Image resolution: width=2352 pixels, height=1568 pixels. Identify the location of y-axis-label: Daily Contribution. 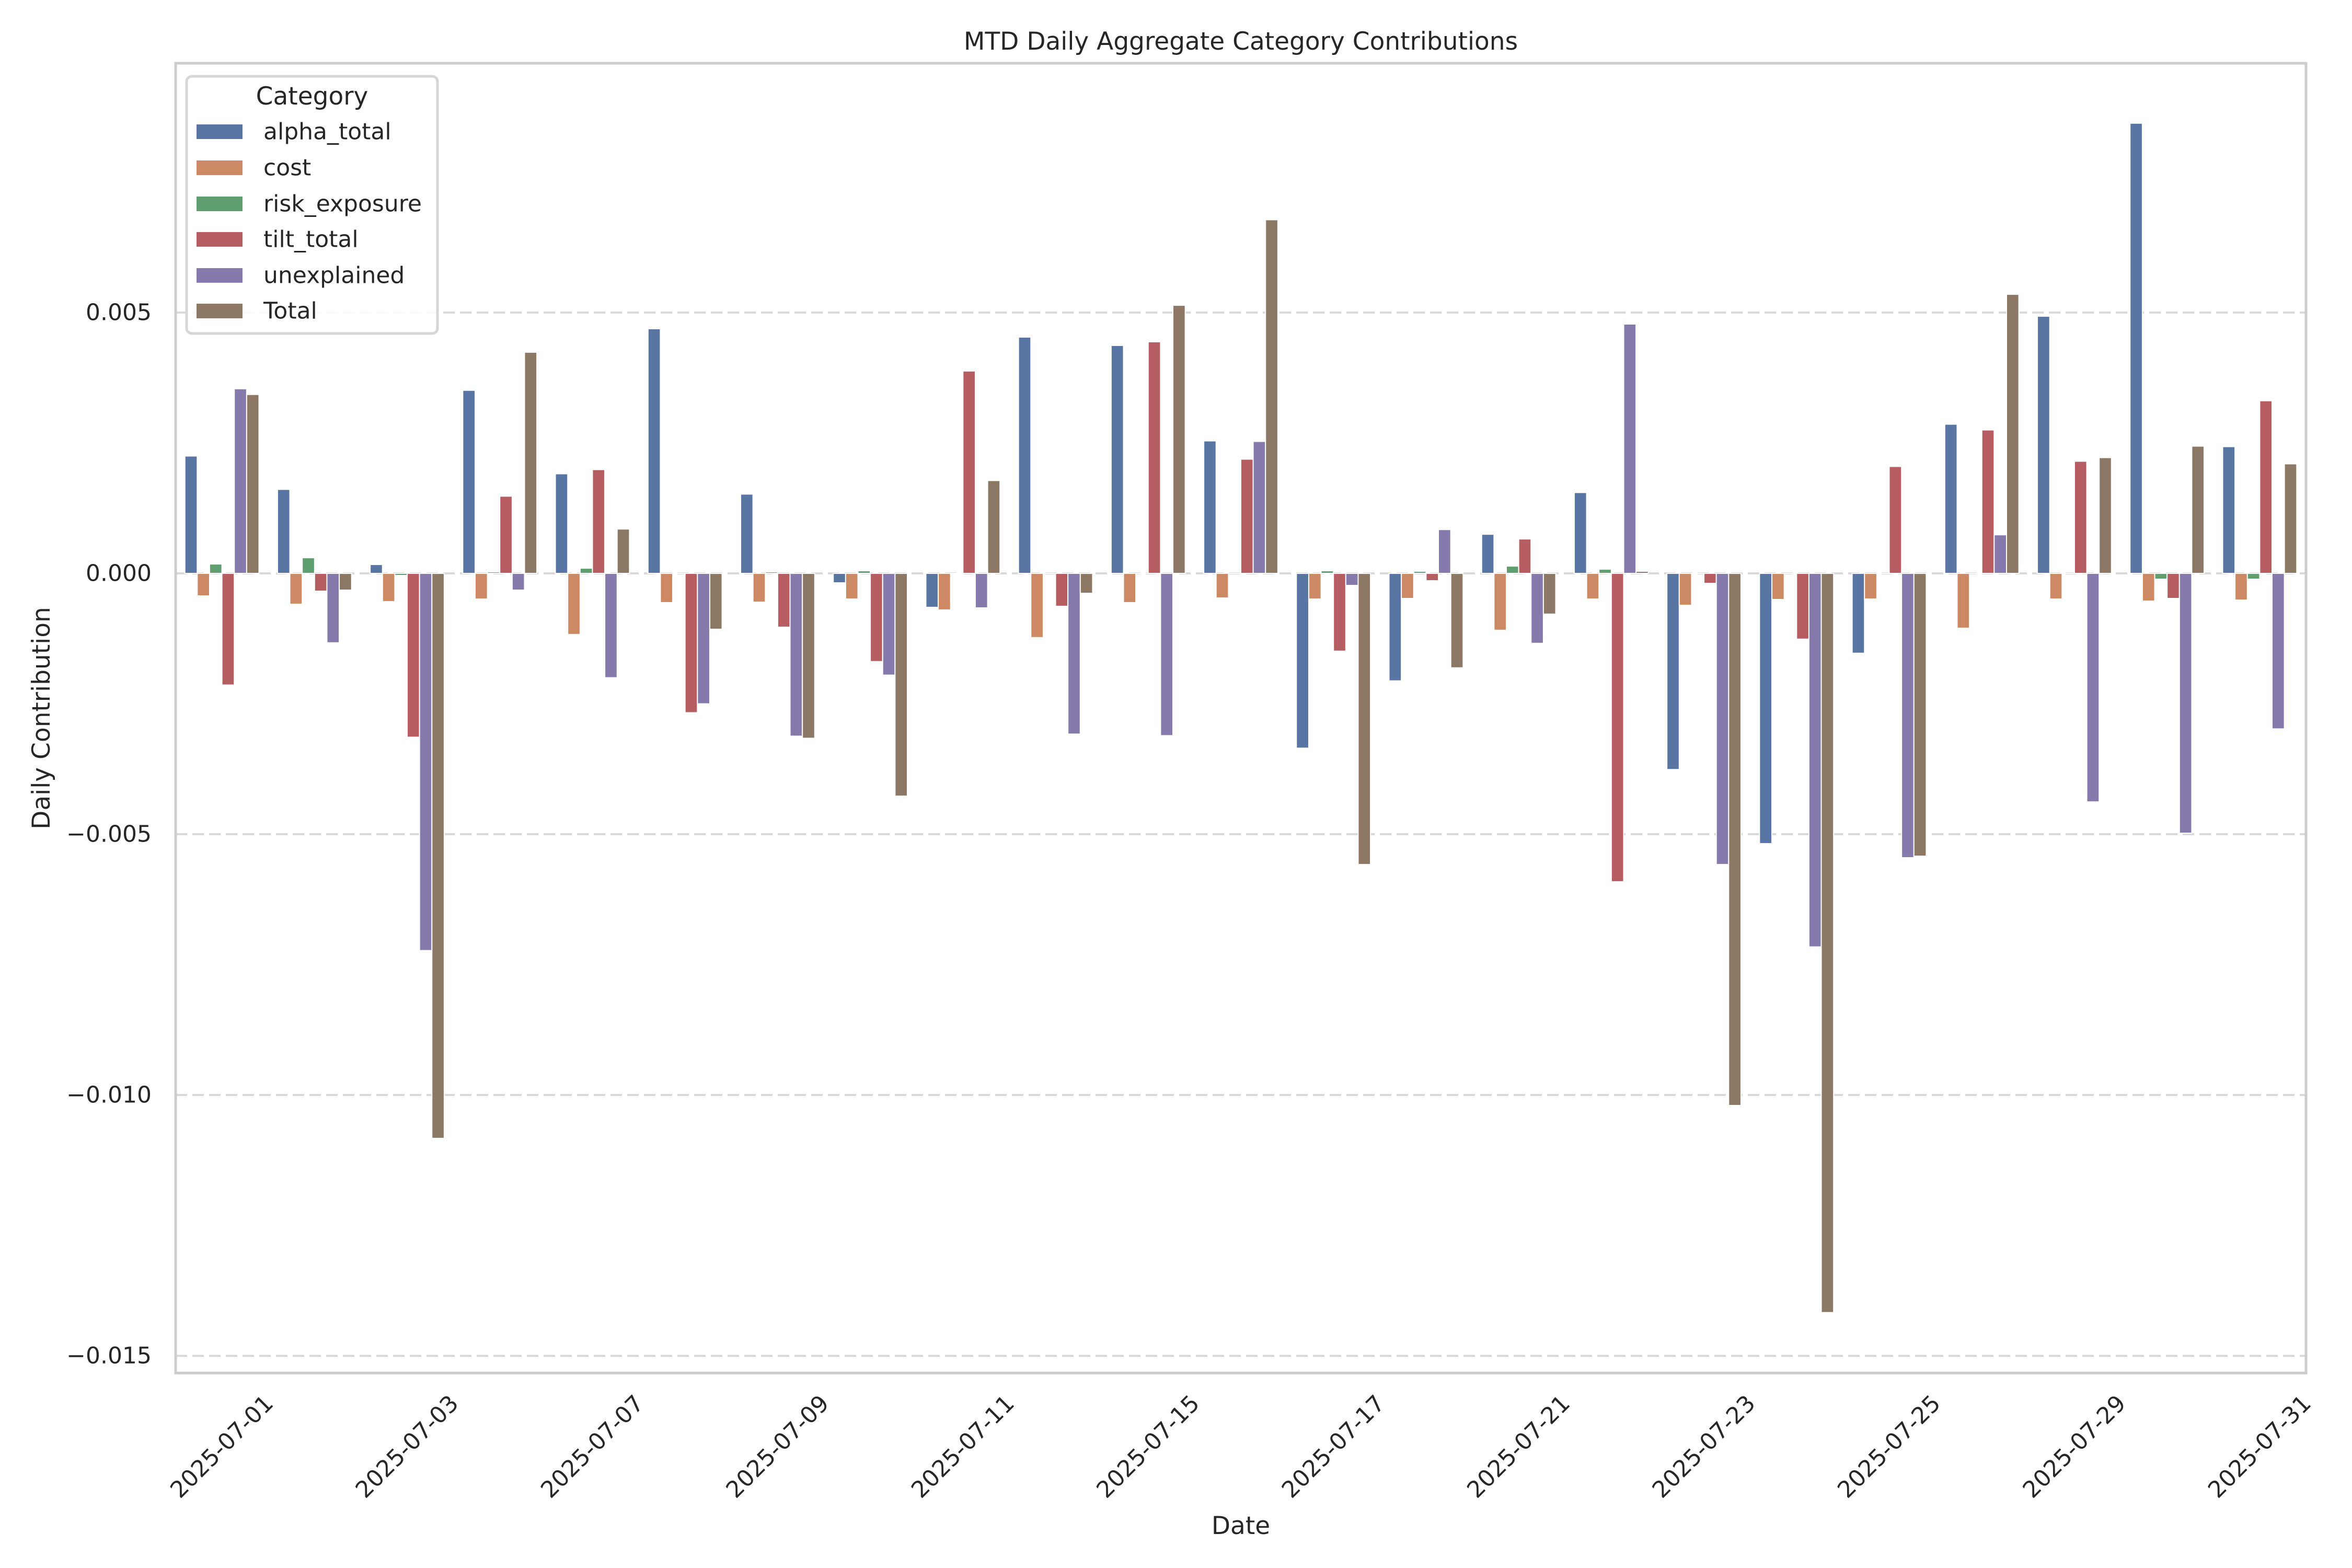
(41, 718).